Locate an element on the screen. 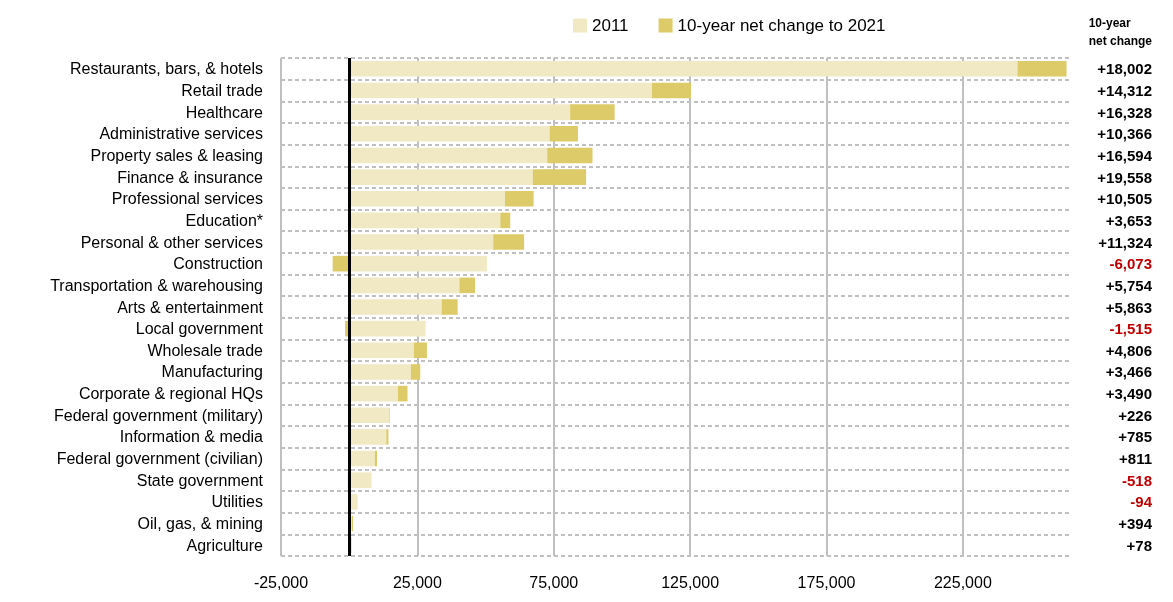 The width and height of the screenshot is (1173, 602). y2-axis-title: 10-year net change is located at coordinates (1120, 32).